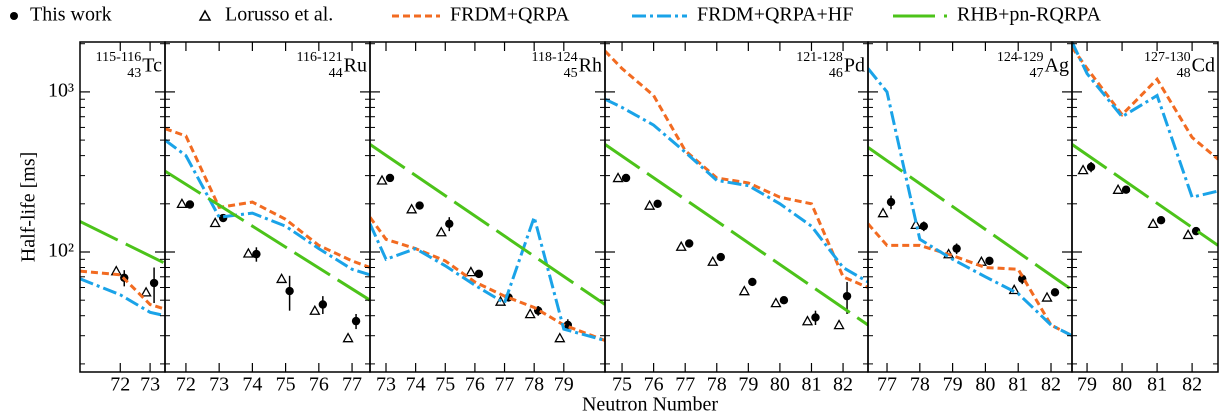  What do you see at coordinates (819, 57) in the screenshot?
I see `panel-mass: 121-128` at bounding box center [819, 57].